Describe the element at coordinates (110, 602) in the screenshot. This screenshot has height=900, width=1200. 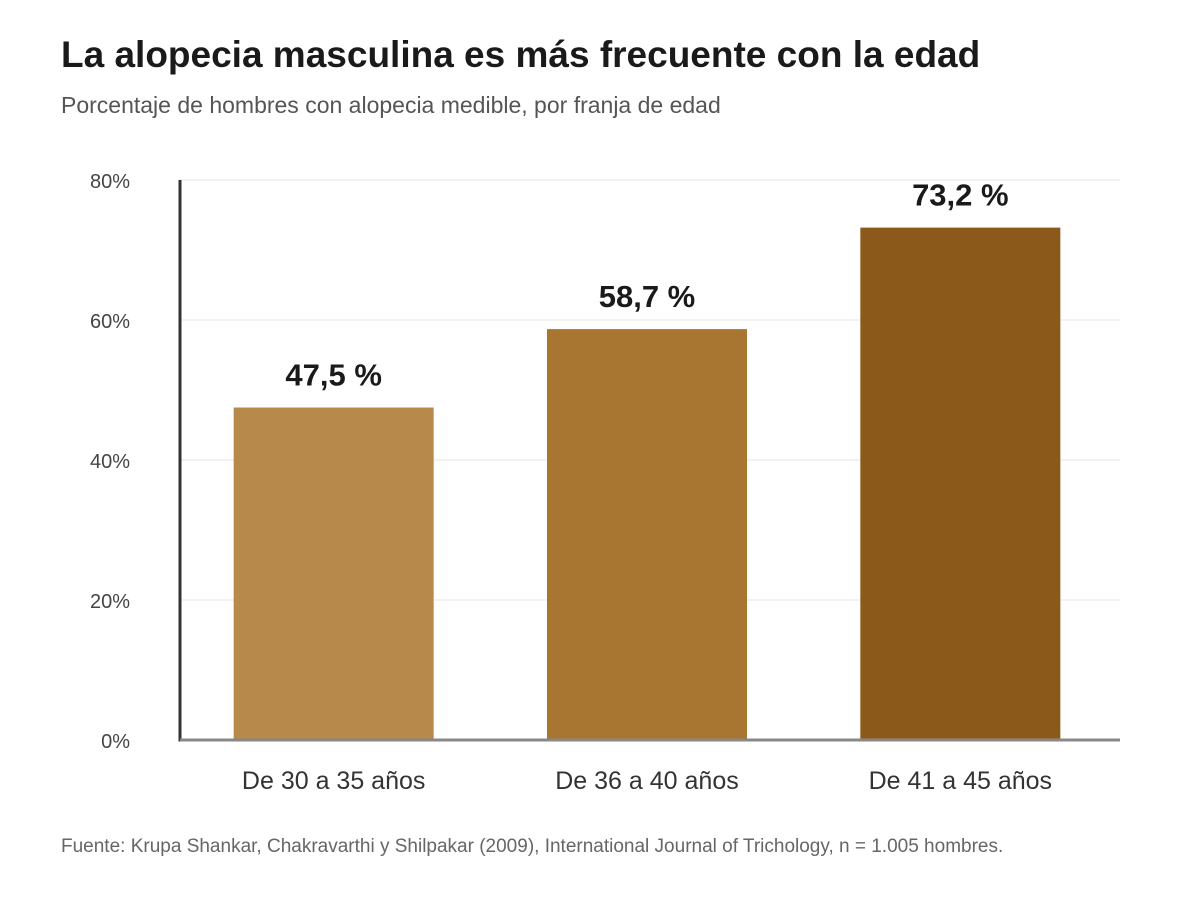
I see `y-tick-label: 20%` at that location.